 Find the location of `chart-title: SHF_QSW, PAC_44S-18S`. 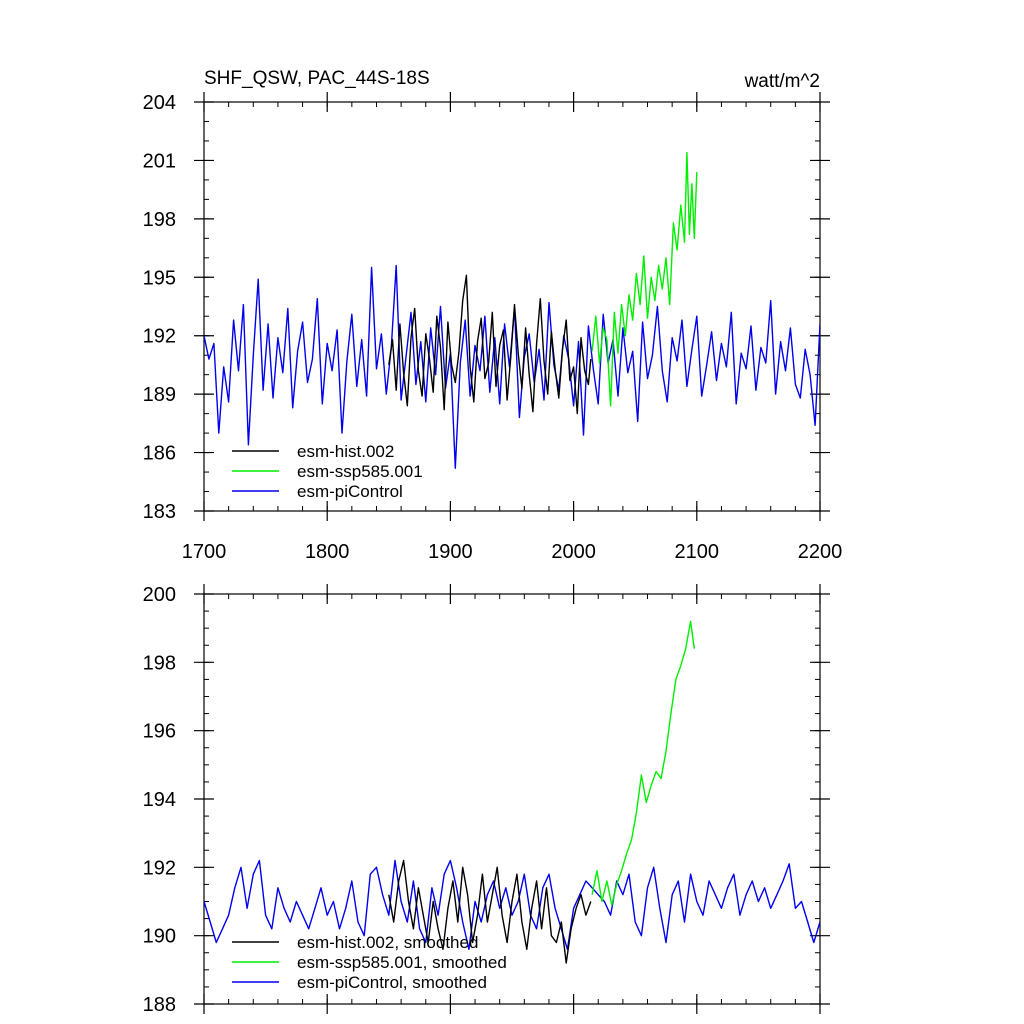

chart-title: SHF_QSW, PAC_44S-18S is located at coordinates (317, 78).